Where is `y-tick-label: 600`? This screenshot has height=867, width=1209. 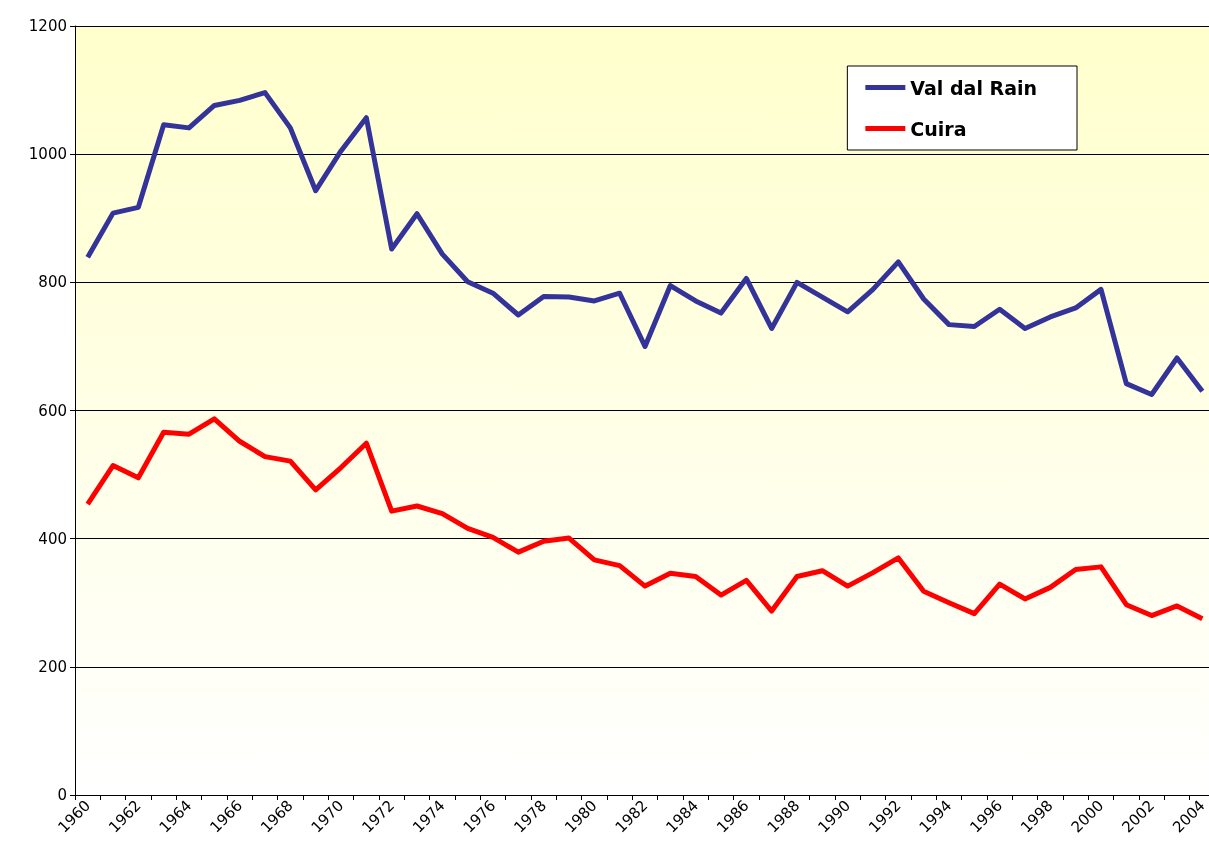 y-tick-label: 600 is located at coordinates (52, 410).